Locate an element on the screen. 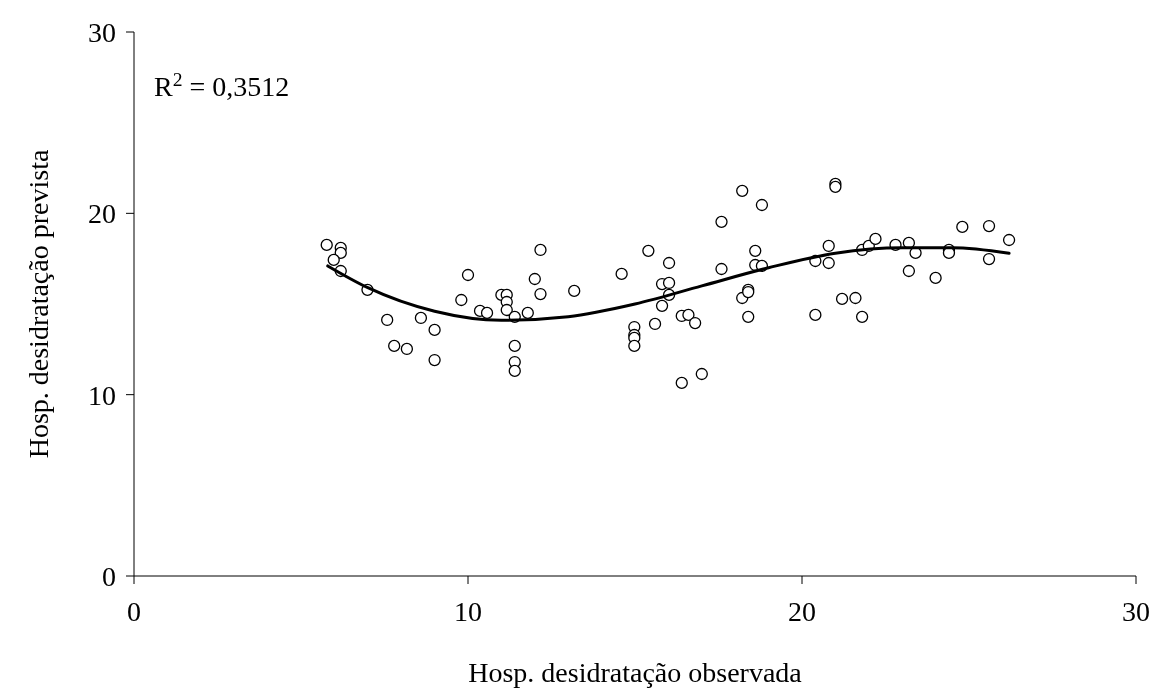  y-tick-label: 10 is located at coordinates (102, 395).